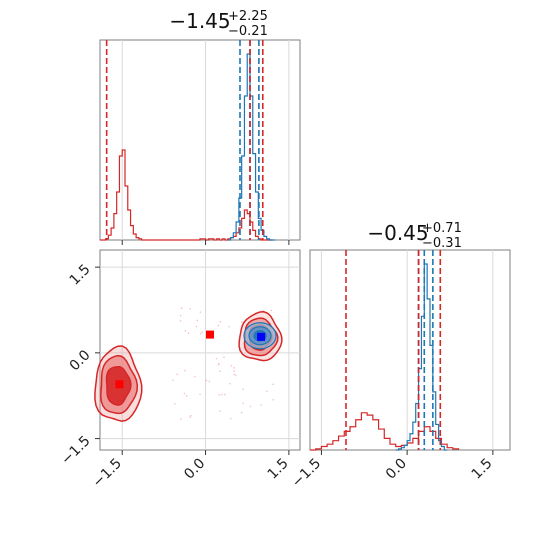 The image size is (550, 550). Describe the element at coordinates (306, 473) in the screenshot. I see `right-xtick-label-0: −1.5` at that location.